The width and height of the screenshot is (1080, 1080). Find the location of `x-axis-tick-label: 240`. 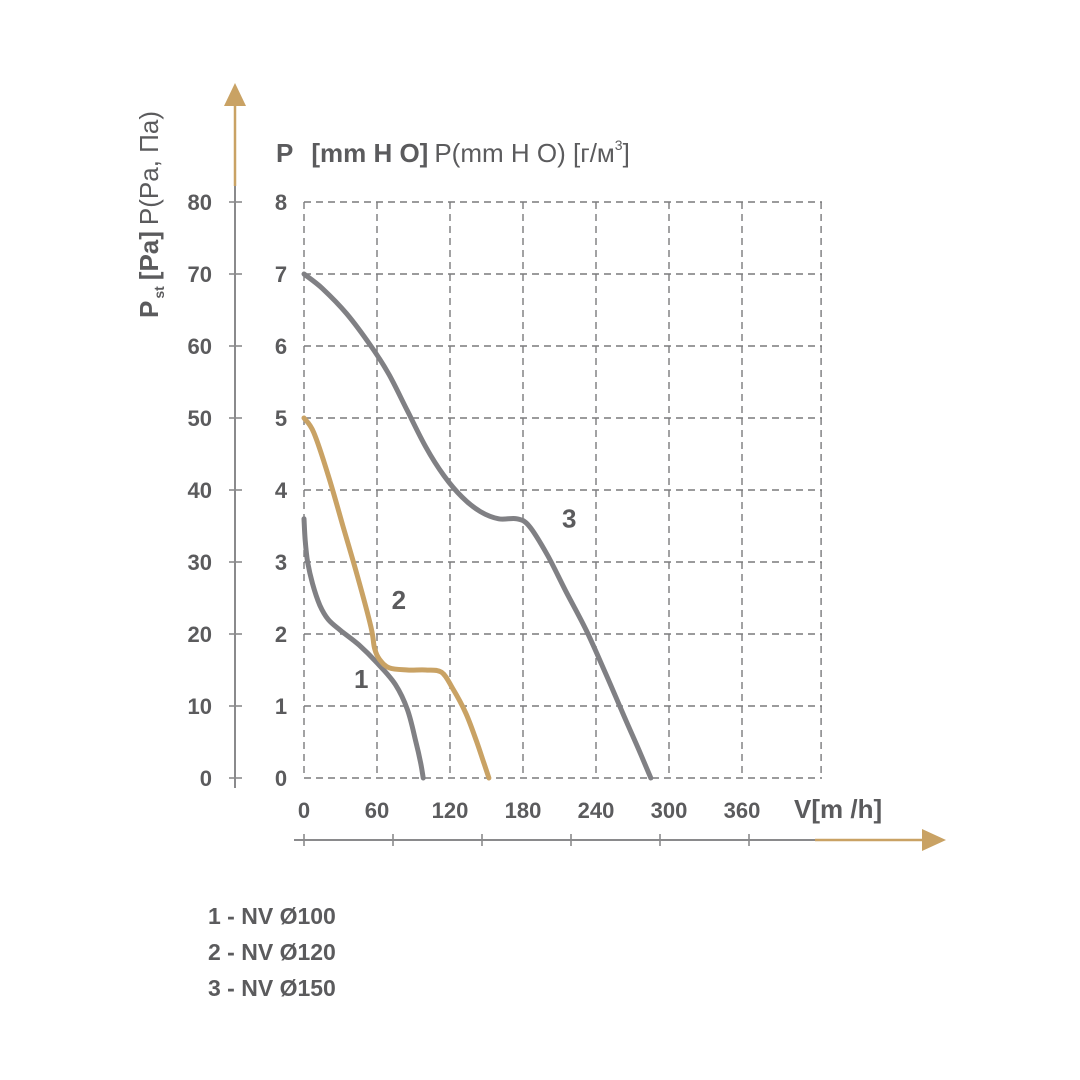

x-axis-tick-label: 240 is located at coordinates (596, 810).